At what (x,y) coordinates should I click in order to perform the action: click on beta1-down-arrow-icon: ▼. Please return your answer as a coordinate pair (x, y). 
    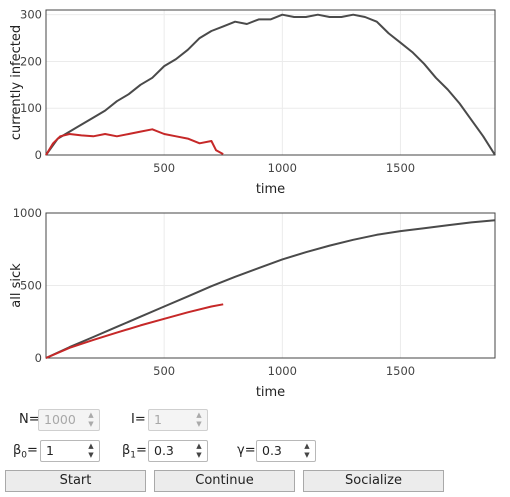
    Looking at the image, I should click on (199, 455).